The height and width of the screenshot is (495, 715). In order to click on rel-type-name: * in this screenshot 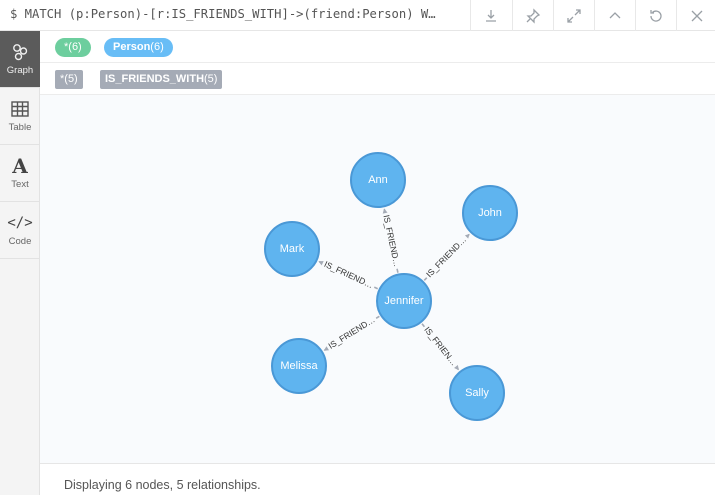, I will do `click(62, 79)`.